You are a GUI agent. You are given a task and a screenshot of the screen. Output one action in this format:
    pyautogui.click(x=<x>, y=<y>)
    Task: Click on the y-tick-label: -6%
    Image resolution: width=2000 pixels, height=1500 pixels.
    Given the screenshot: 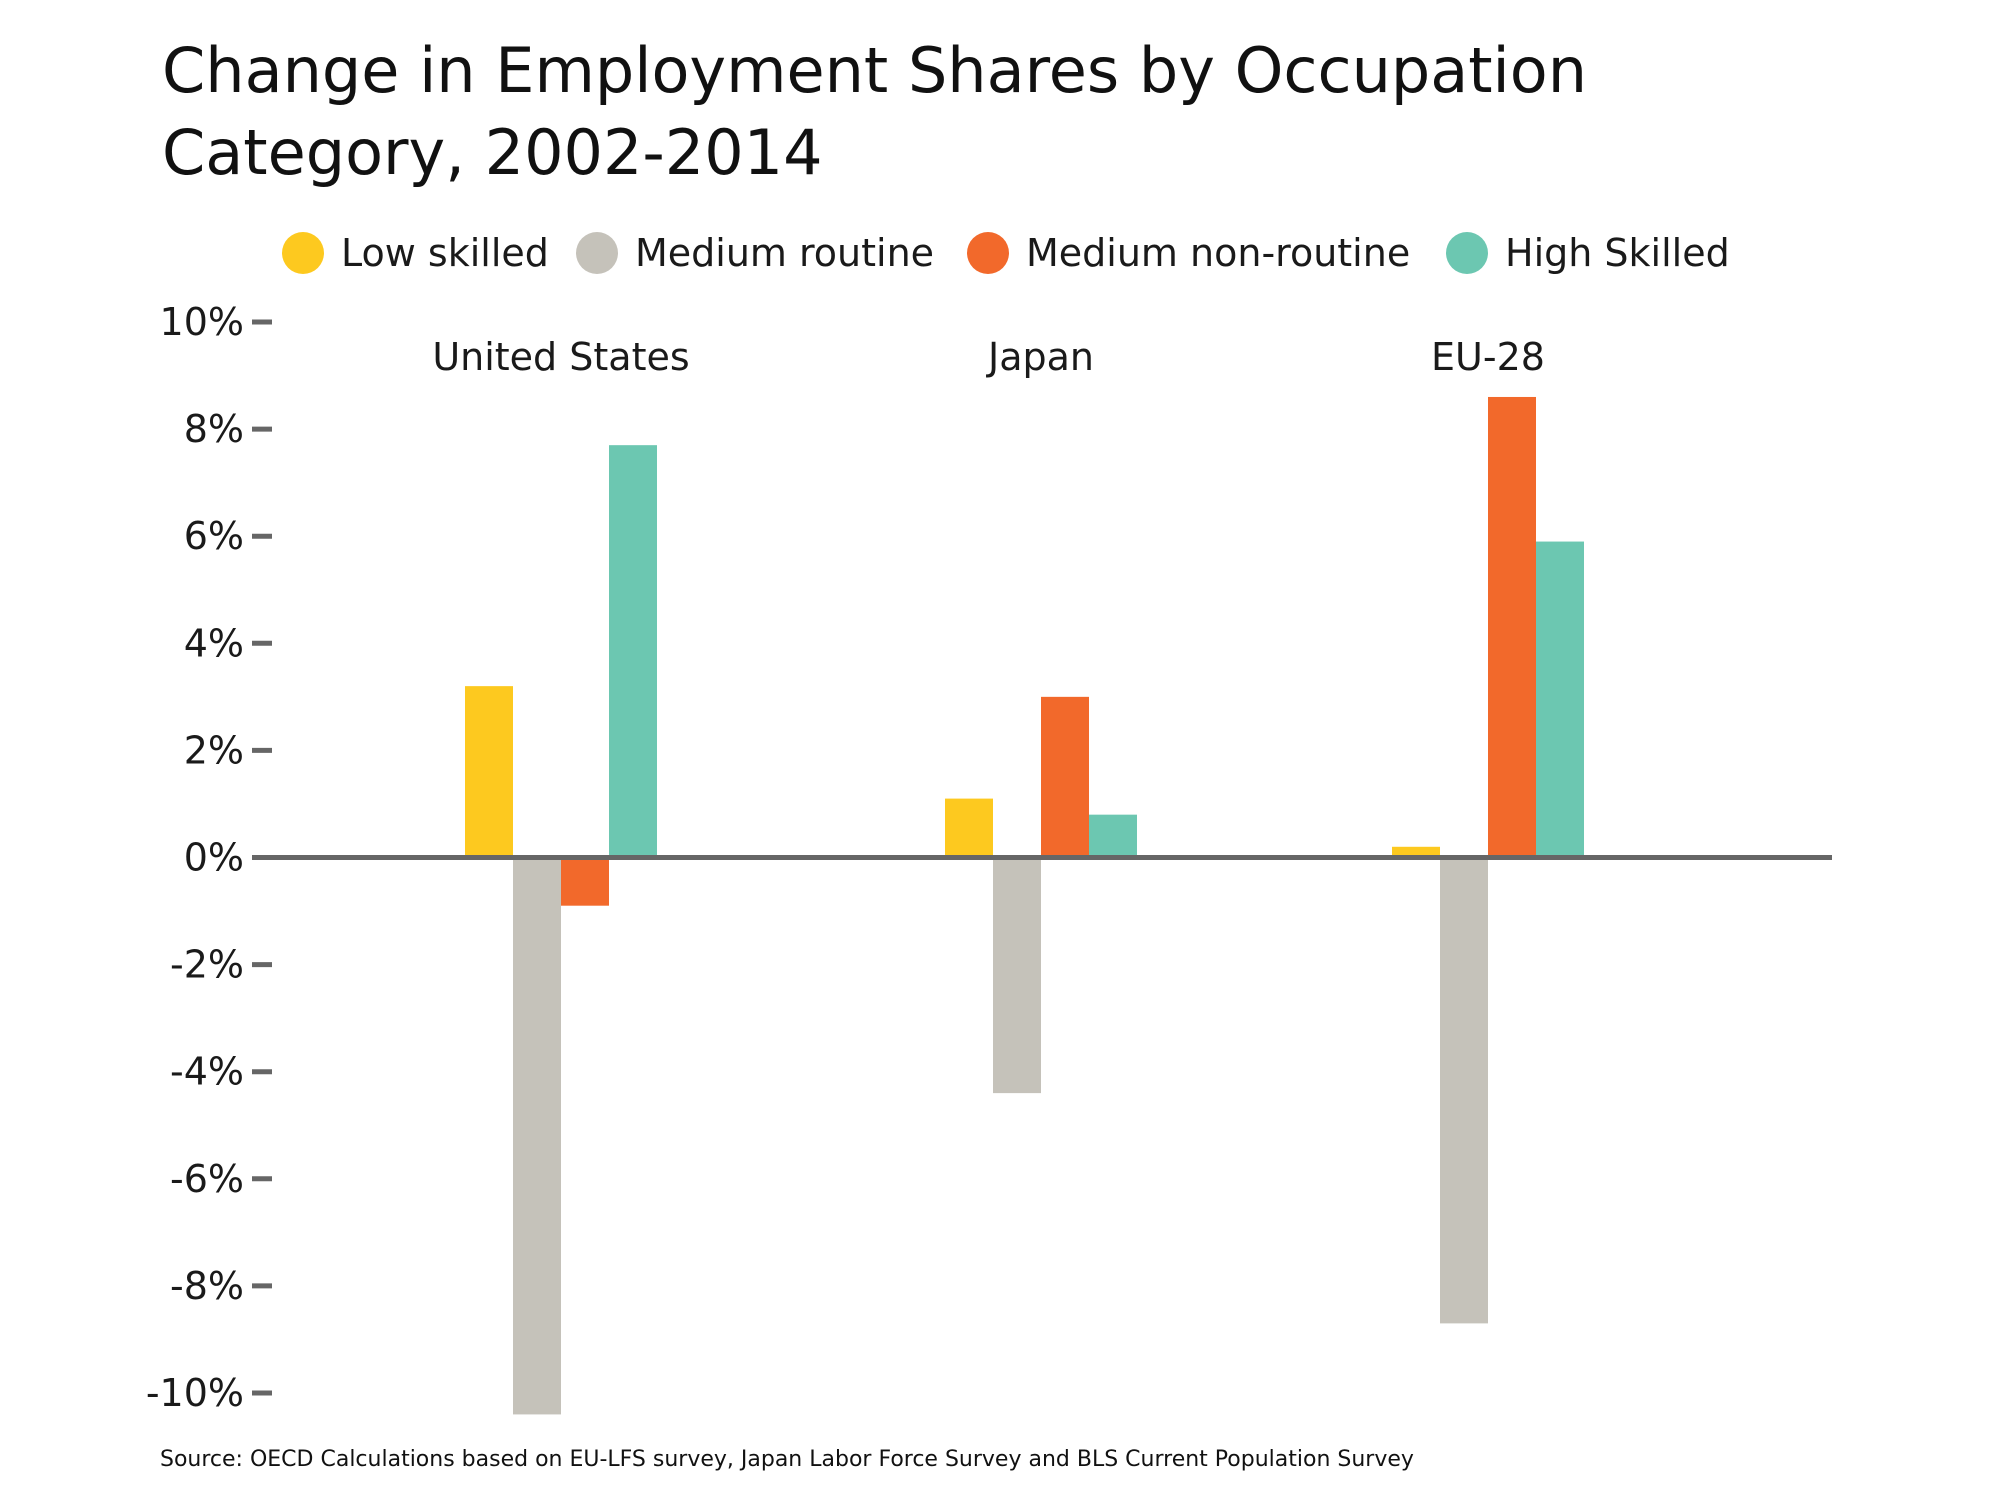 What is the action you would take?
    pyautogui.click(x=207, y=1179)
    